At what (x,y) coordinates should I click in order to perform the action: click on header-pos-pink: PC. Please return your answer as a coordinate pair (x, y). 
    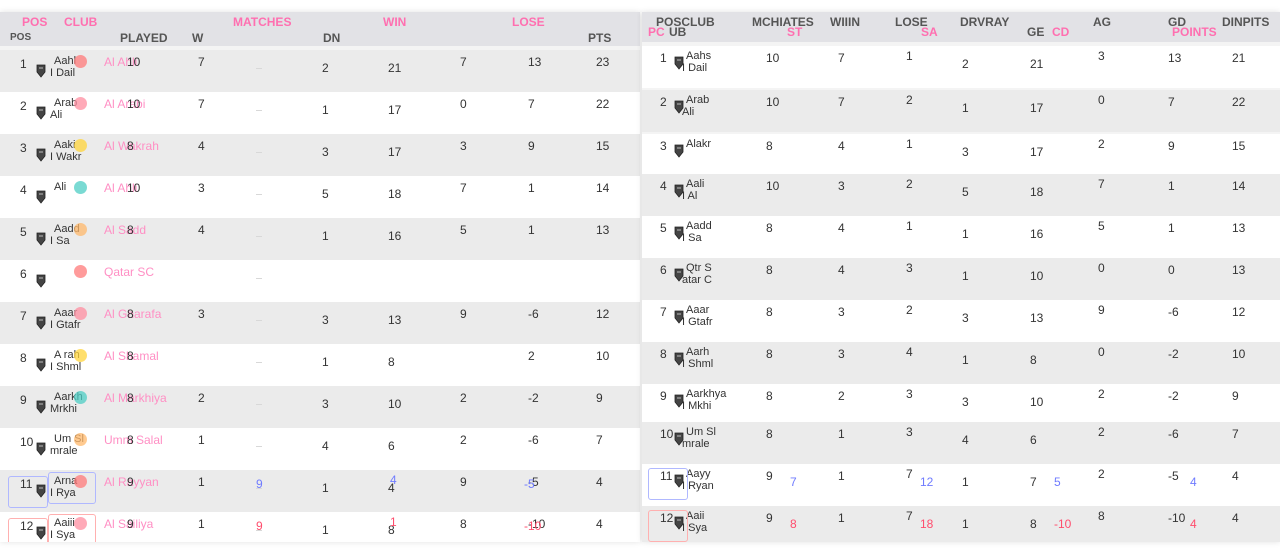
    Looking at the image, I should click on (656, 32).